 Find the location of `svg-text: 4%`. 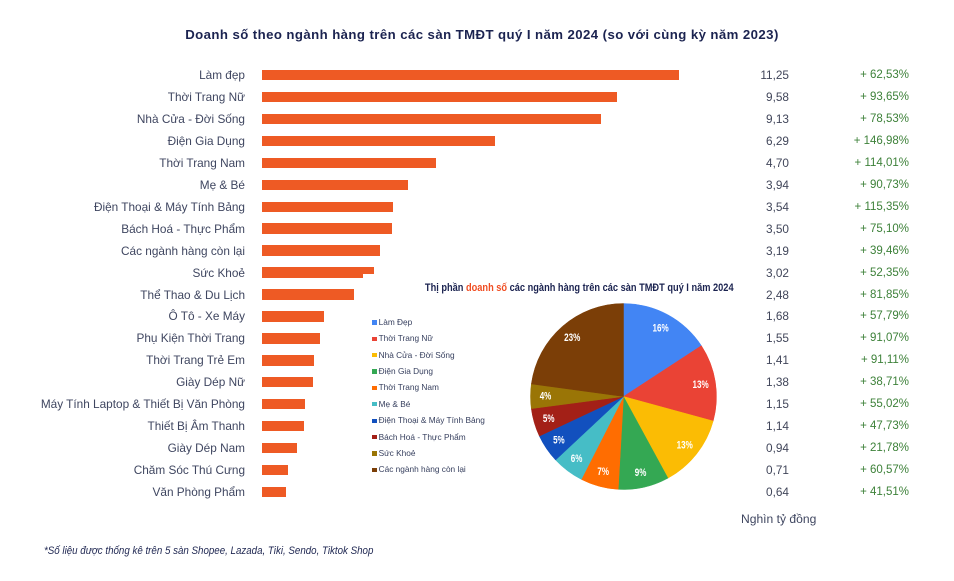

svg-text: 4% is located at coordinates (546, 397).